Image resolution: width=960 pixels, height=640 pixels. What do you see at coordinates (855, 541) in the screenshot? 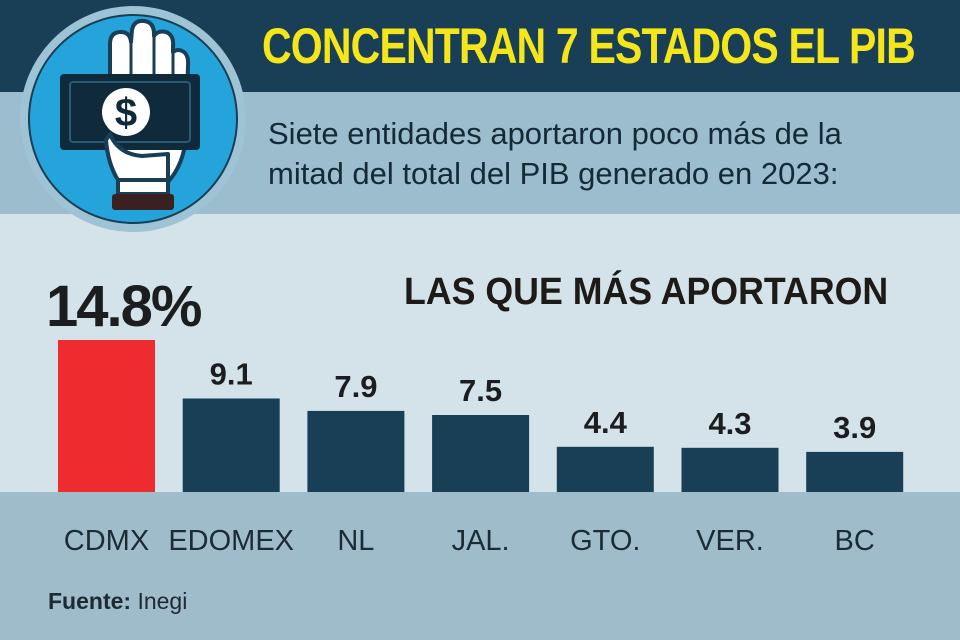
I see `category-label: BC` at bounding box center [855, 541].